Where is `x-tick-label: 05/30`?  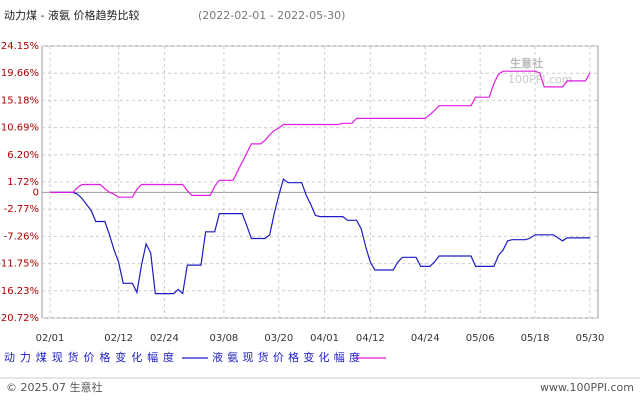
x-tick-label: 05/30 is located at coordinates (590, 338).